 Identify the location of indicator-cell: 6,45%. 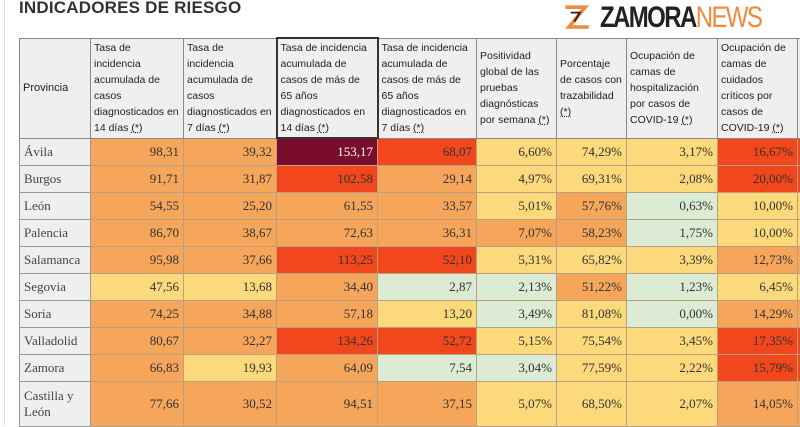
(758, 287).